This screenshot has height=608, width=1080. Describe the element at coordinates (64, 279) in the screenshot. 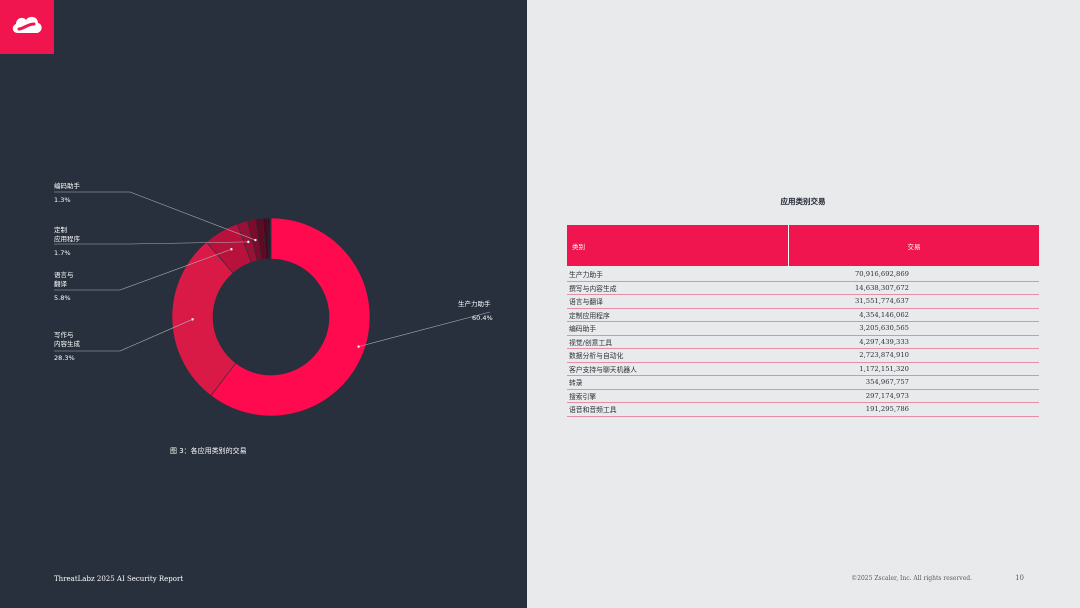

I see `slice-label: 语言与 翻译` at that location.